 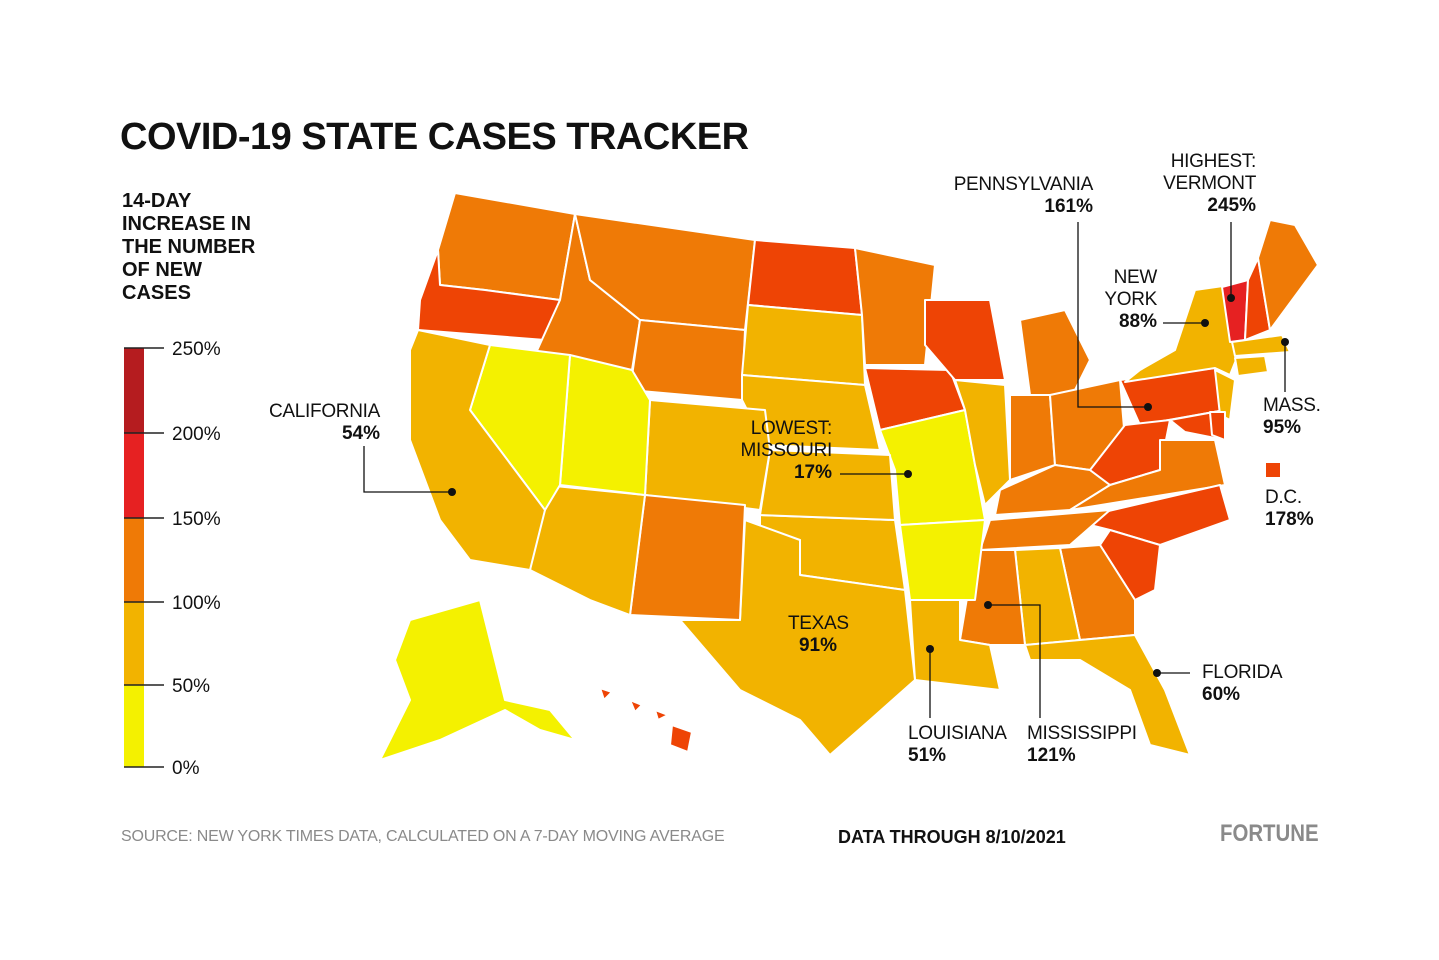 What do you see at coordinates (162, 270) in the screenshot?
I see `legend-title-line: OF NEW` at bounding box center [162, 270].